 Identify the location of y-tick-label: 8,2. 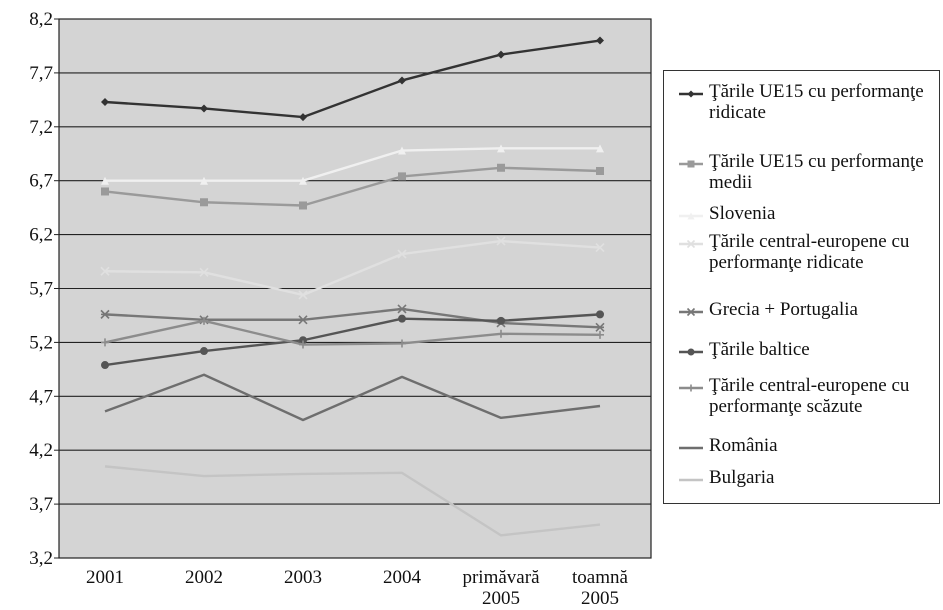
(41, 19).